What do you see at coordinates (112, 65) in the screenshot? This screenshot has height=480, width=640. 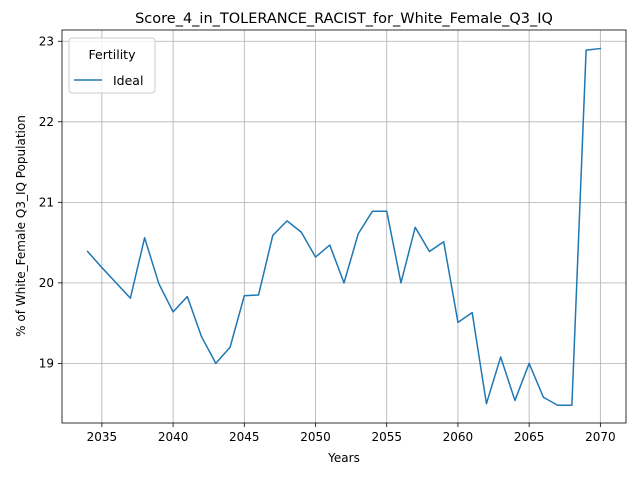 I see `legend: Fertility Ideal` at bounding box center [112, 65].